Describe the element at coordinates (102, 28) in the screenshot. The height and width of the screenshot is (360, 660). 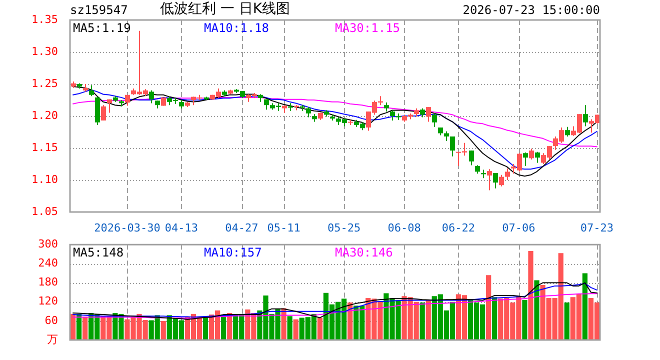
I see `text: MA5:1.19` at that location.